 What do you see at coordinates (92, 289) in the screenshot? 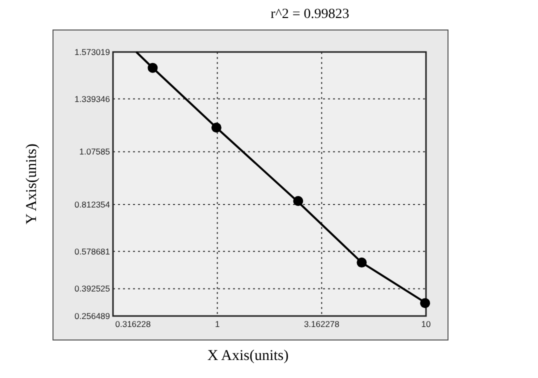
I see `y-tick-label: 0.392525` at bounding box center [92, 289].